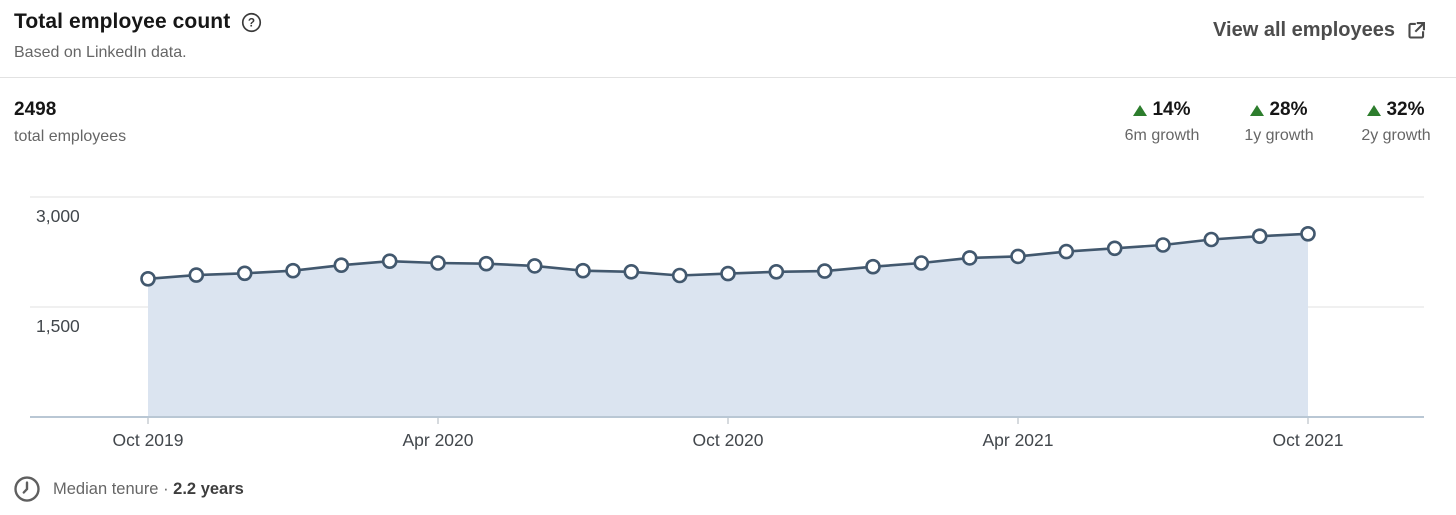  I want to click on x-axis-label: Apr 2021, so click(1017, 440).